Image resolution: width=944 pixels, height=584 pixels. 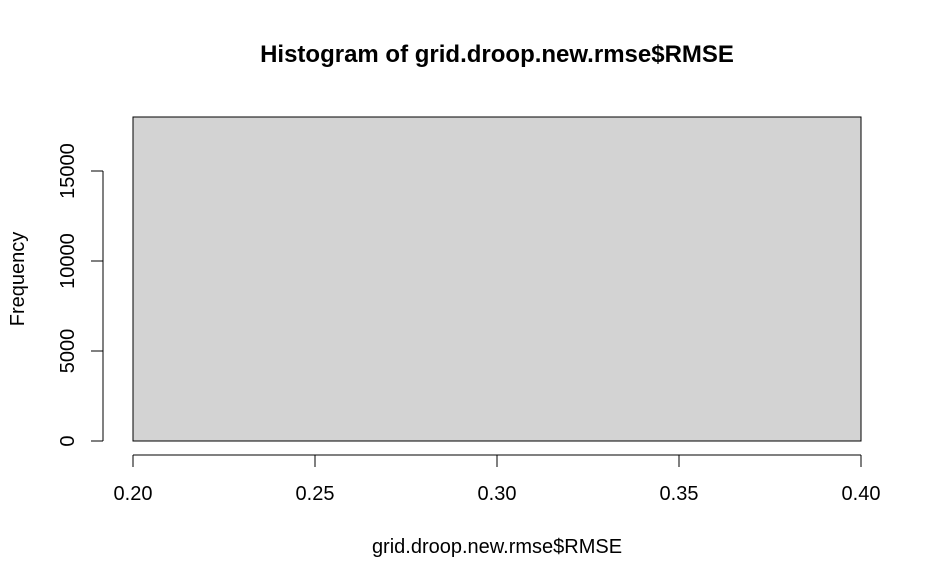 I want to click on x-axis: 0.20 0.25 0.30 0.35 0.40, so click(x=497, y=479).